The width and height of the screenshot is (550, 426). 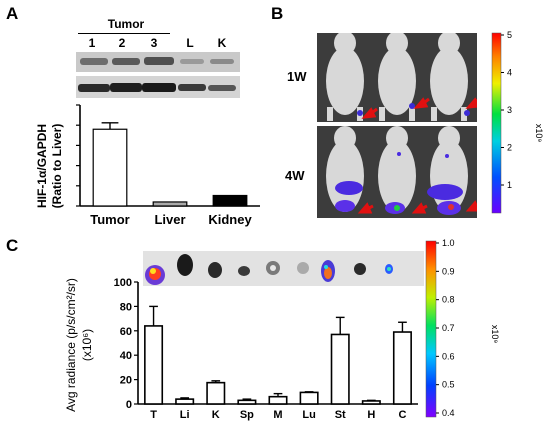 What do you see at coordinates (295, 175) in the screenshot?
I see `row-label-4w: 4W` at bounding box center [295, 175].